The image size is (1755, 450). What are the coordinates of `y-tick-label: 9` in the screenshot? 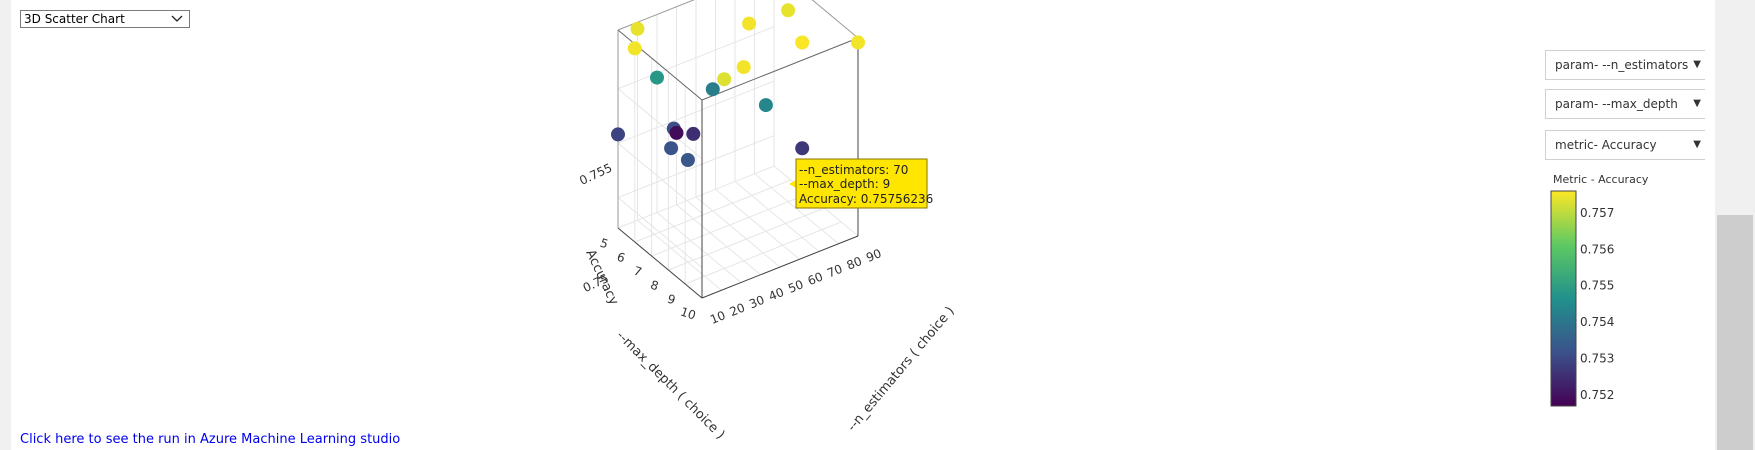 It's located at (672, 300).